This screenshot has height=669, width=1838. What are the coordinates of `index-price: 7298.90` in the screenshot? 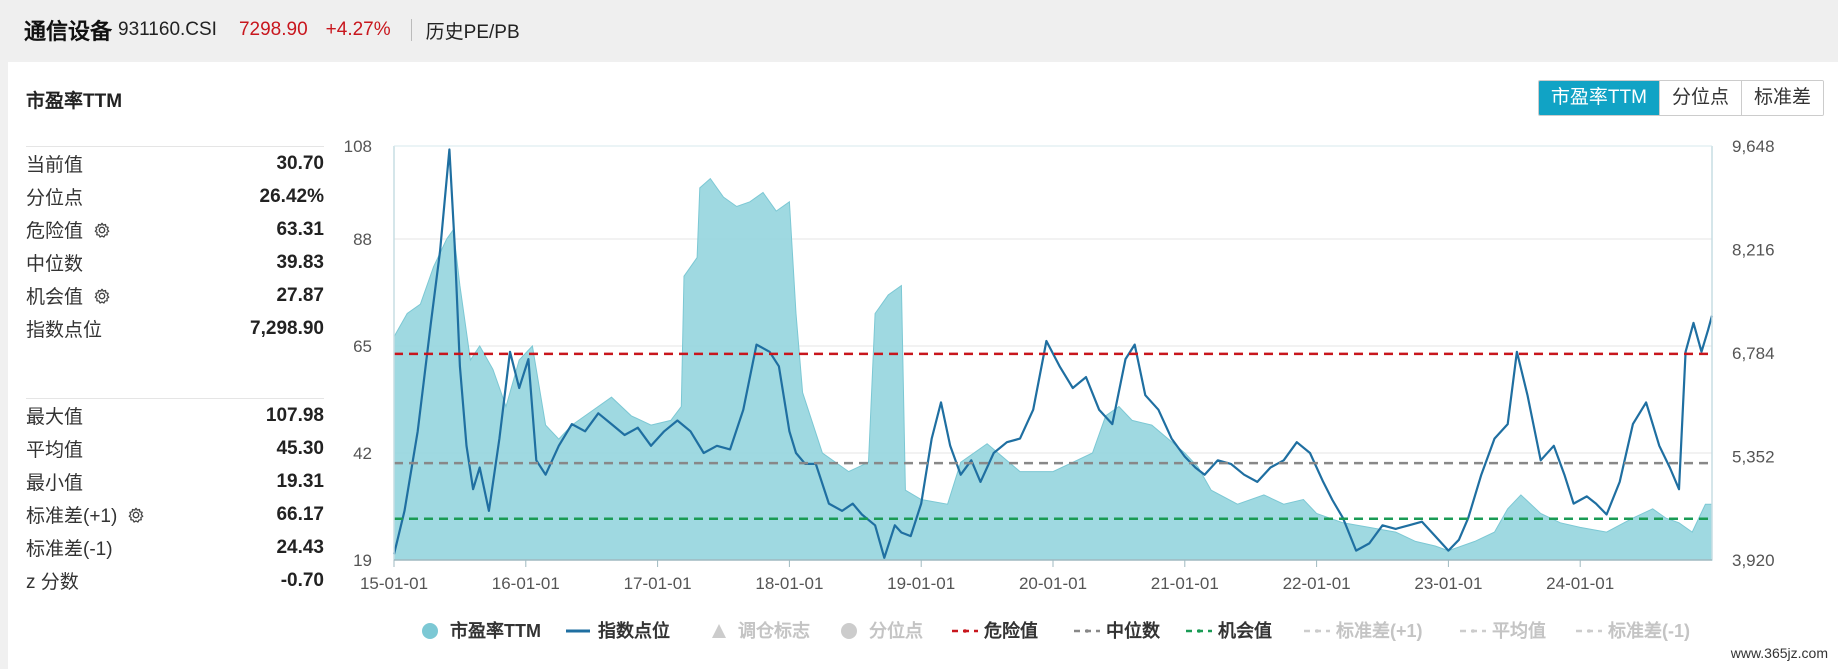 It's located at (273, 29).